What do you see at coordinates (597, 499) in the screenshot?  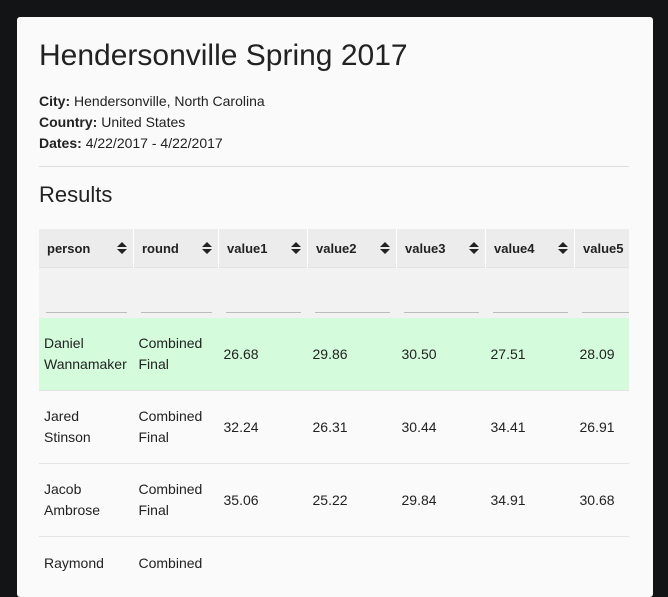 I see `cell-text: 30.68` at bounding box center [597, 499].